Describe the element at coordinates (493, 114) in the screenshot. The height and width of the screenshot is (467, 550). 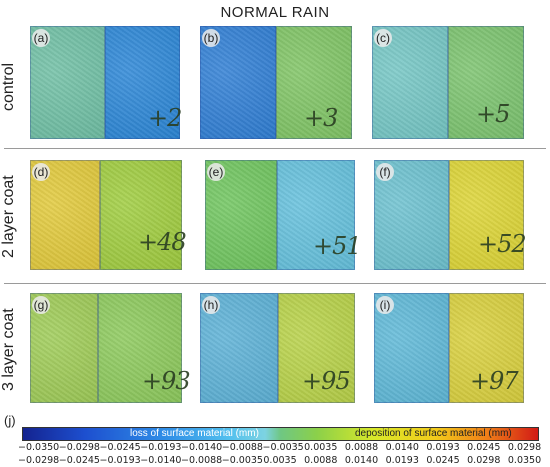
I see `panel-number: +5` at that location.